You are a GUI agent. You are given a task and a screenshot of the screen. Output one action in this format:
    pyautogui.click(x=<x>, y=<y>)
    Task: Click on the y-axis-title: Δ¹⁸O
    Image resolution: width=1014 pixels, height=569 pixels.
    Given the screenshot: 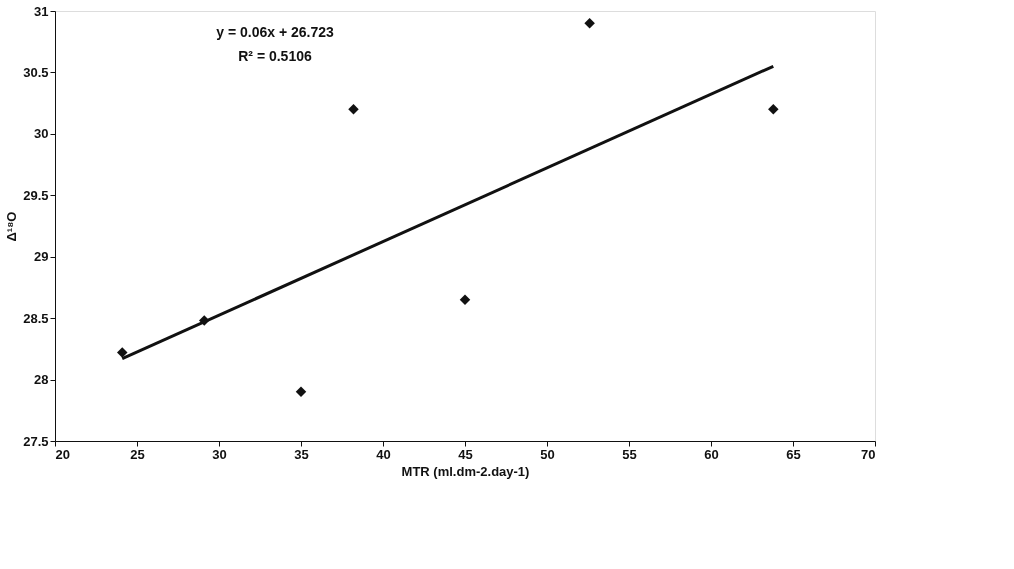 What is the action you would take?
    pyautogui.click(x=12, y=226)
    